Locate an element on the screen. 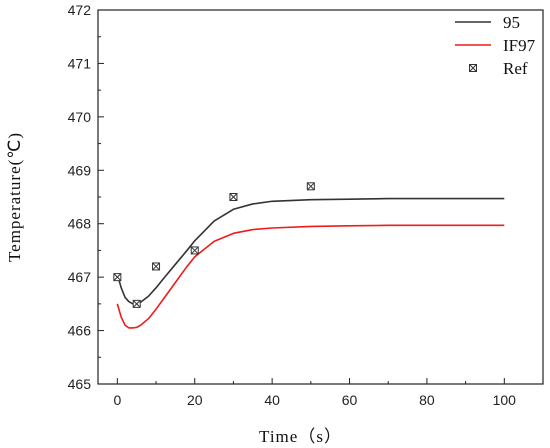 The height and width of the screenshot is (448, 550). y-tick-label: 471 is located at coordinates (80, 63).